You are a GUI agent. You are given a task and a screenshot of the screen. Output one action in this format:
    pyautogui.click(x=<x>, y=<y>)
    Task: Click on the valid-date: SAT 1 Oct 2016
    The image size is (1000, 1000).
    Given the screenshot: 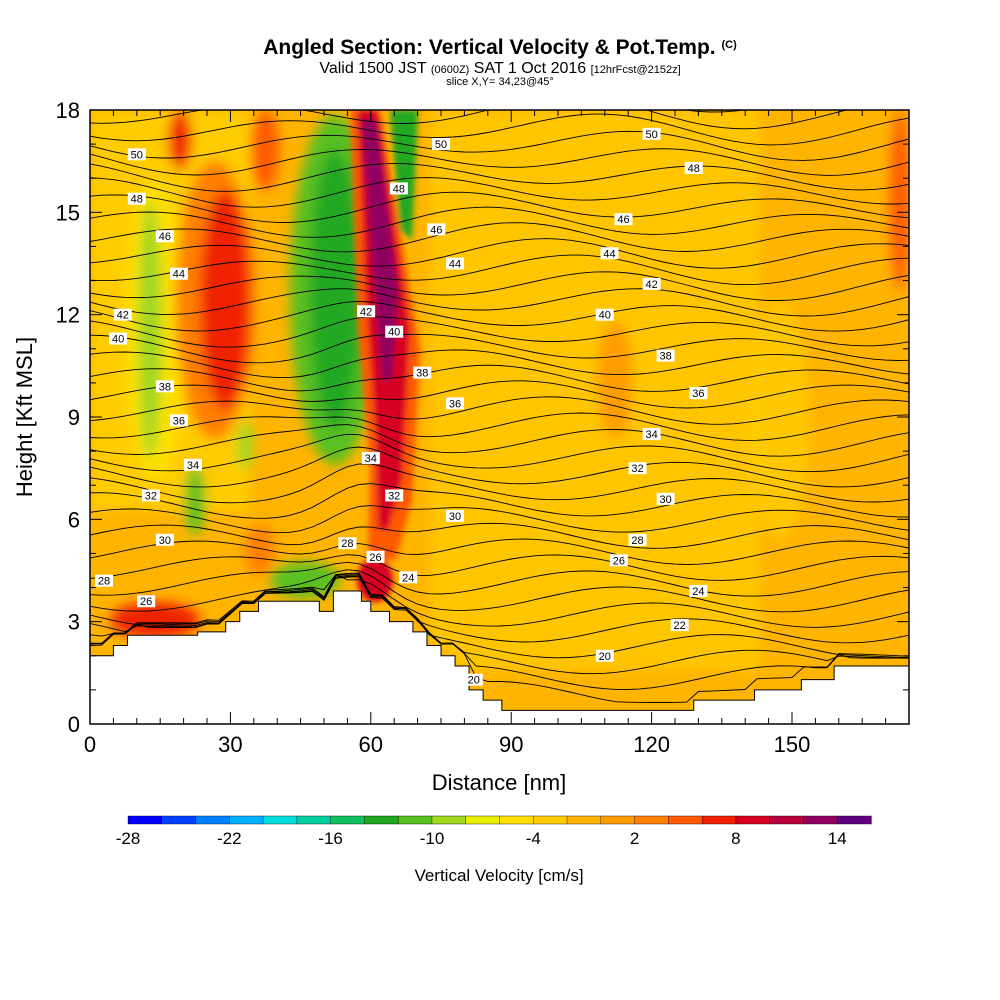 What is the action you would take?
    pyautogui.click(x=530, y=68)
    